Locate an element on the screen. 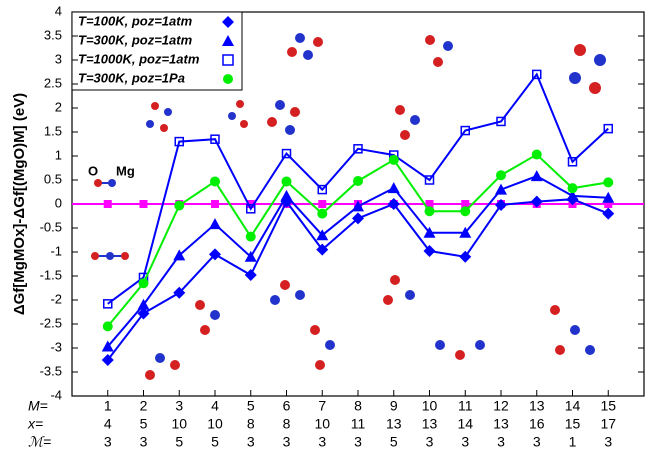  legend-label: T=300K, poz=1atm is located at coordinates (135, 39).